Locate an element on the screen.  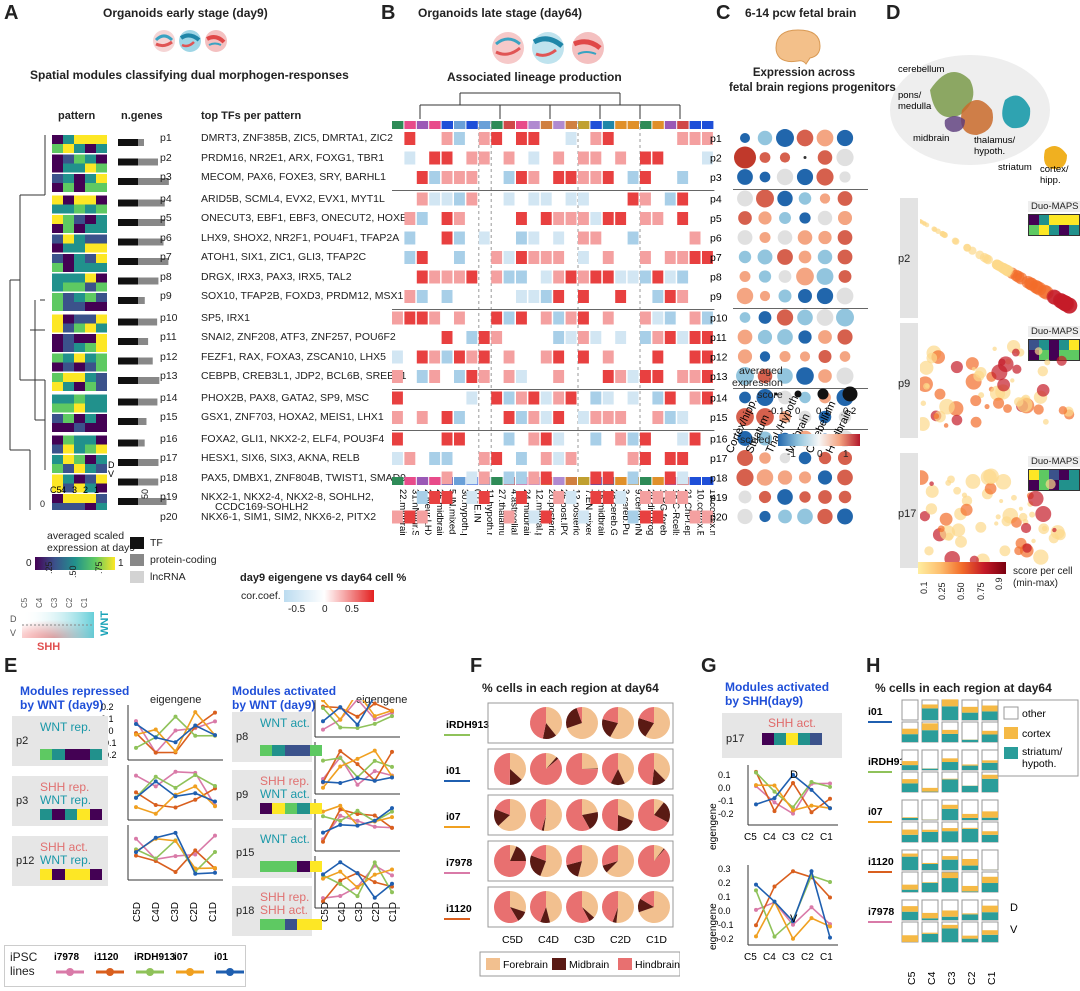
e-left-xtick: C3D is located at coordinates (175, 912).